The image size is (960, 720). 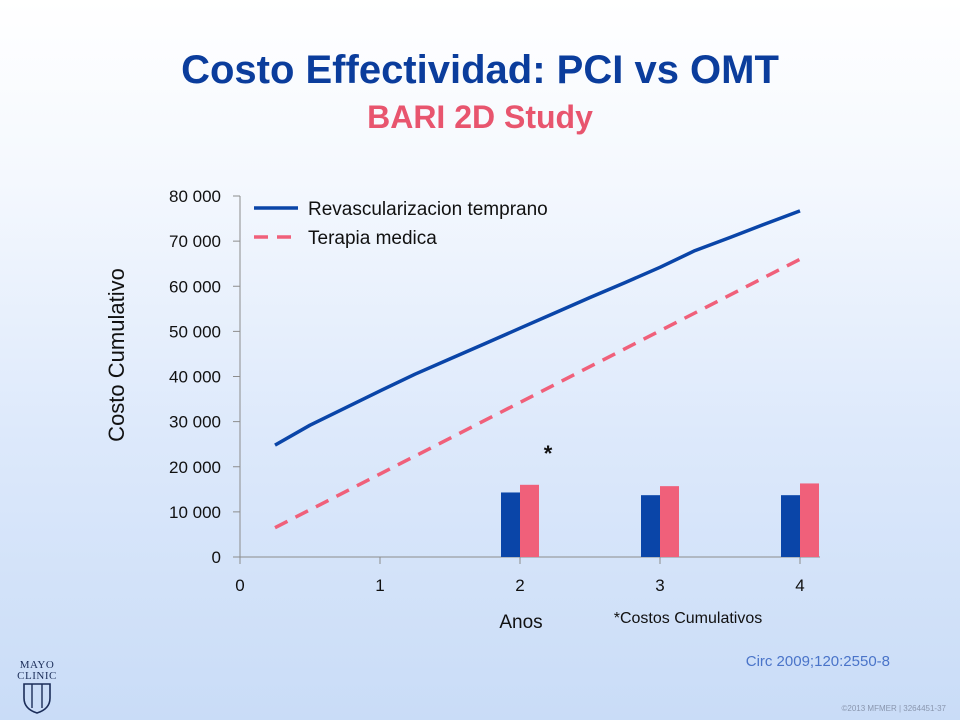 I want to click on mayo-clinic-logo: MAYO CLINIC, so click(x=37, y=688).